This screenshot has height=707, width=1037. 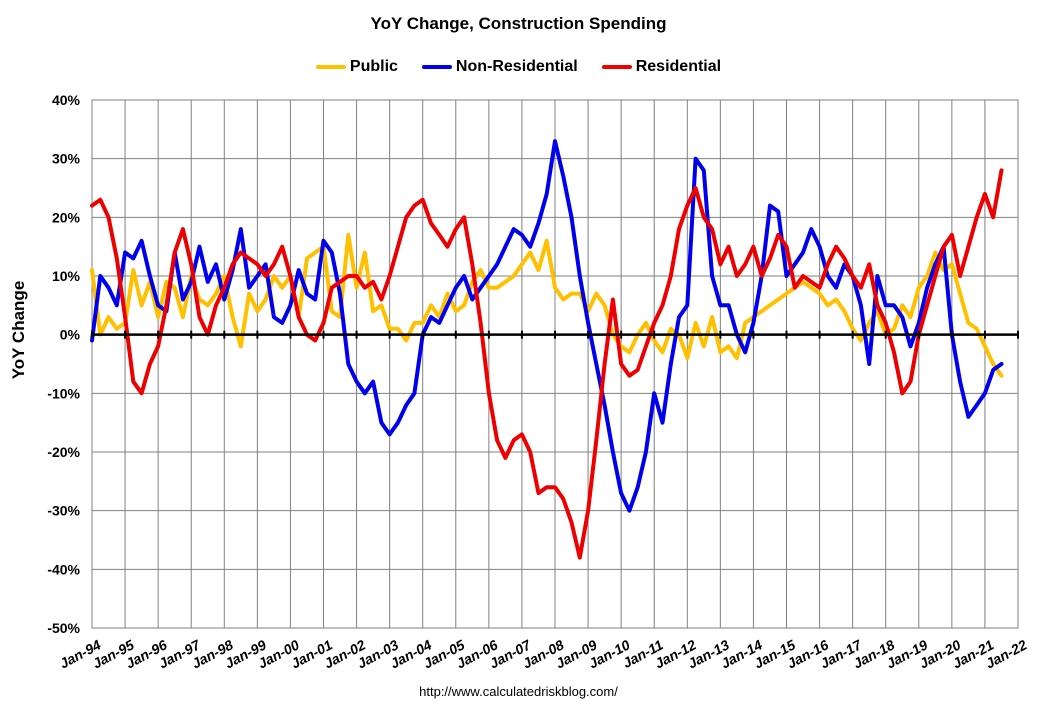 I want to click on y-tick-label: -10%, so click(x=63, y=393).